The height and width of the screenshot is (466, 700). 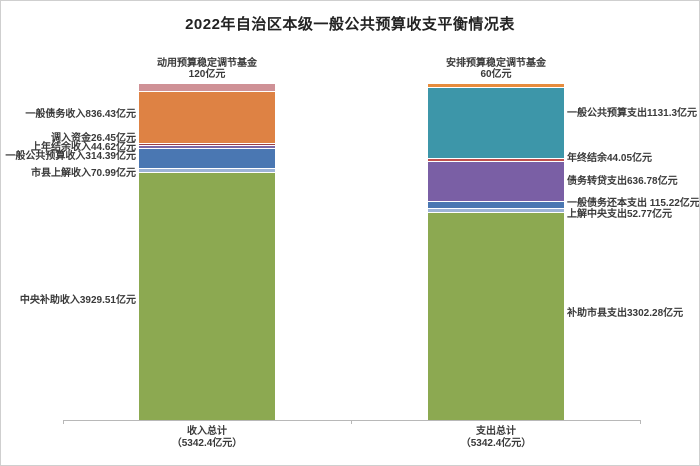 I want to click on top-label-income-fund: 动用预算稳定调节基金 120亿元, so click(x=207, y=69).